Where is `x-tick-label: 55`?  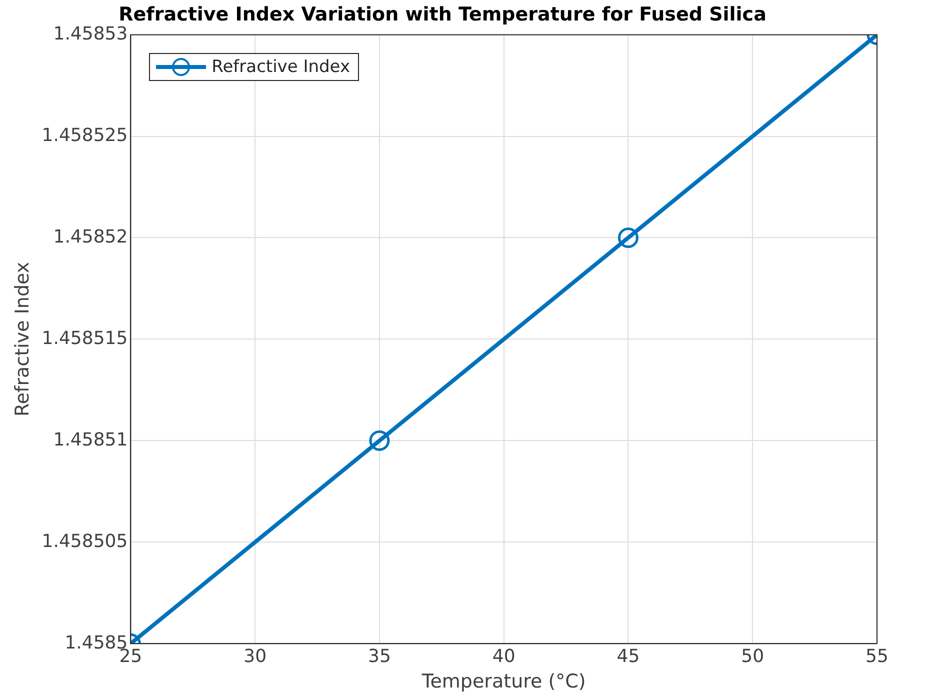
x-tick-label: 55 is located at coordinates (877, 657).